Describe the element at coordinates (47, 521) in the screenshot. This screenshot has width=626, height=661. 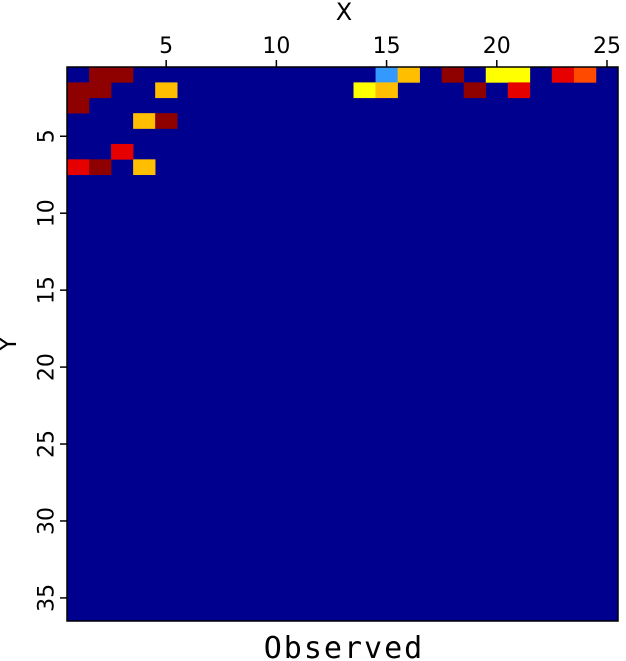
I see `y-tick-label: 30` at that location.